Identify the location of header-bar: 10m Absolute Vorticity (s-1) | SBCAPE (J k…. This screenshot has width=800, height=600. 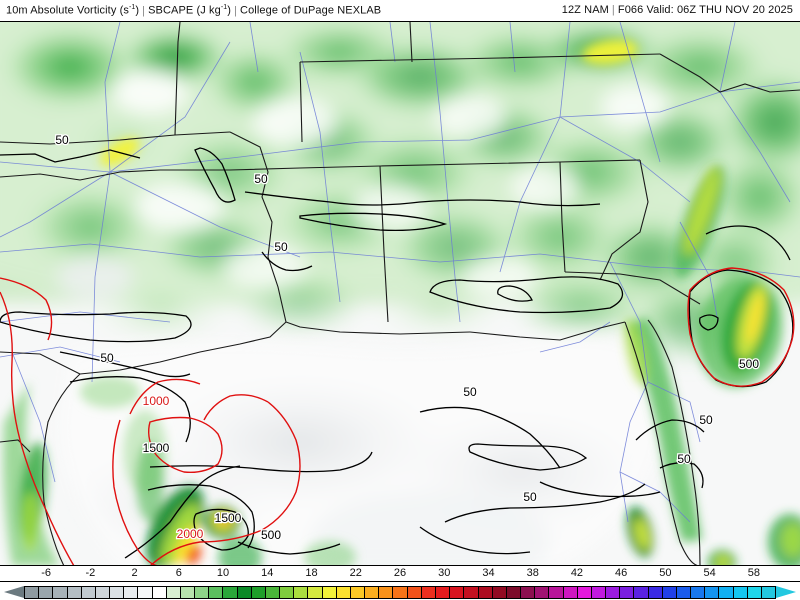
(400, 10).